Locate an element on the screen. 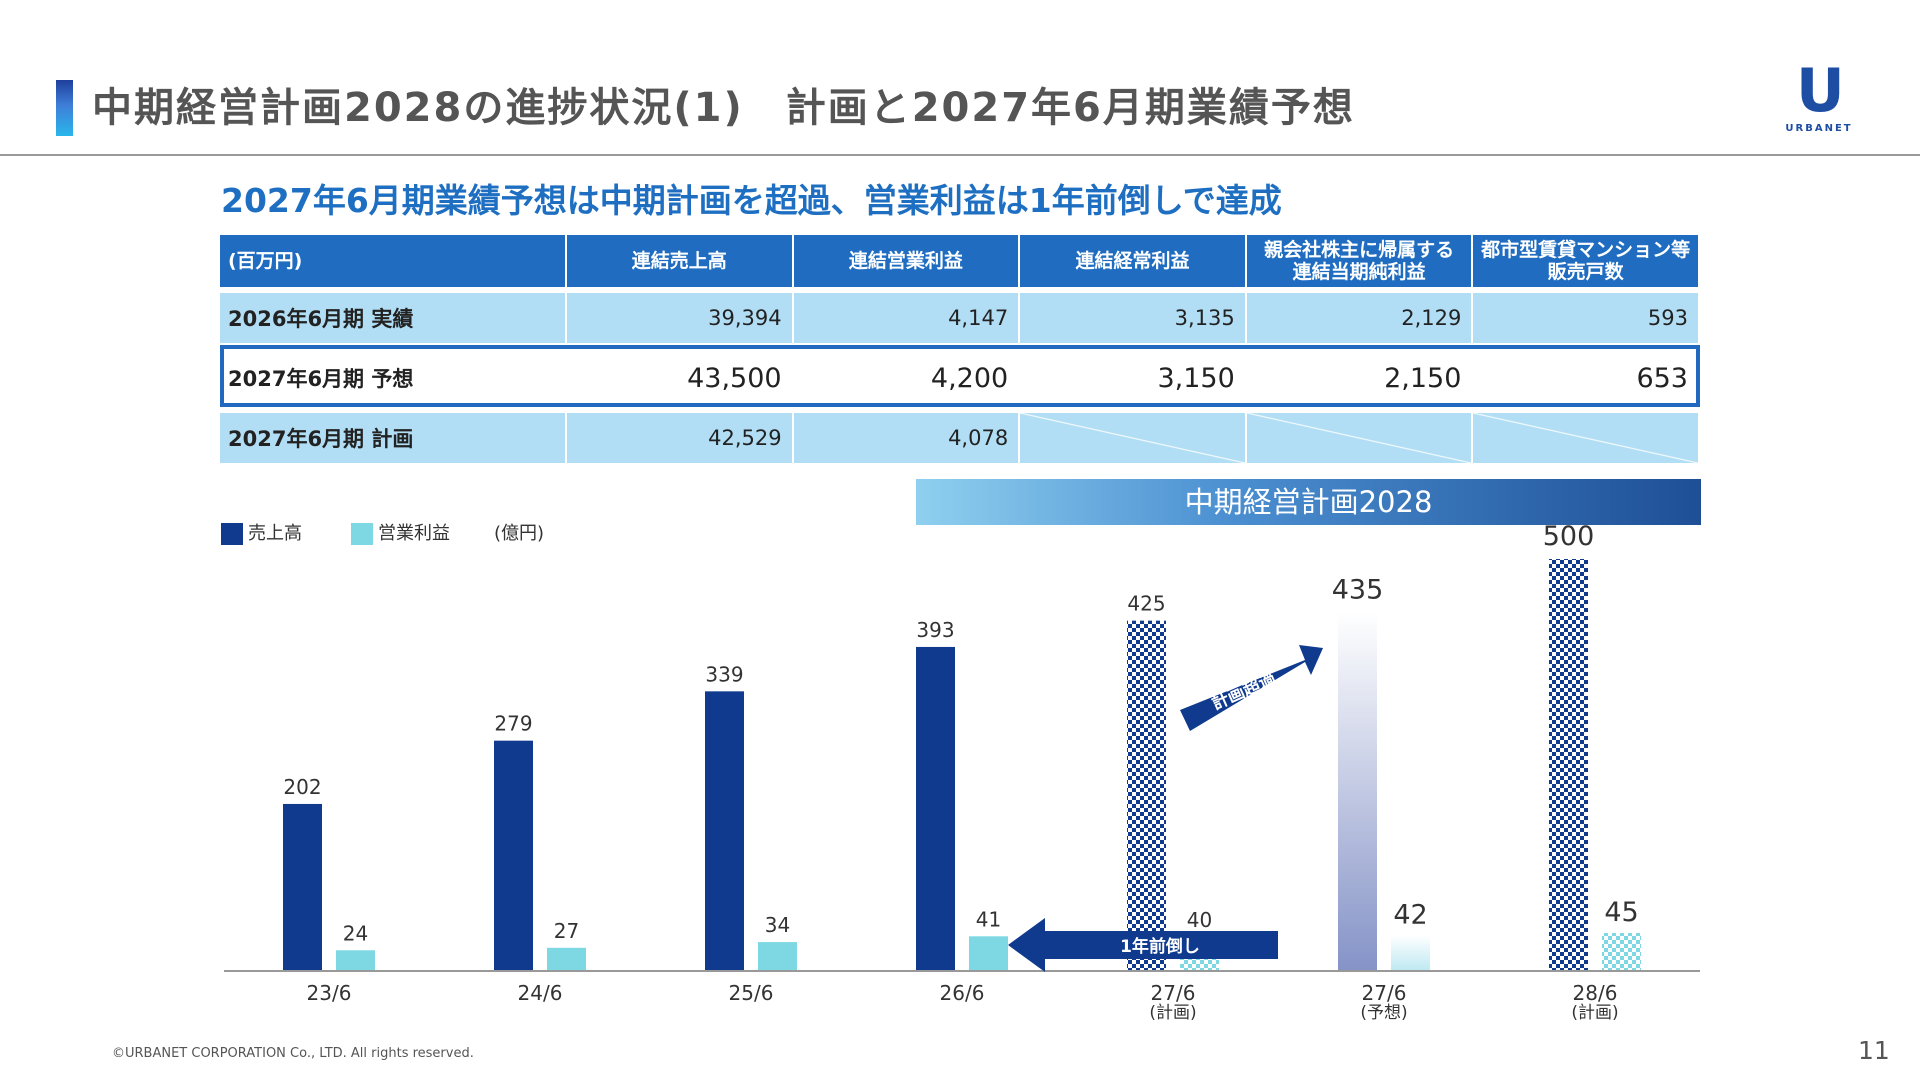 This screenshot has width=1920, height=1080. plan-exceeded-arrow: 計画超過 is located at coordinates (1251, 688).